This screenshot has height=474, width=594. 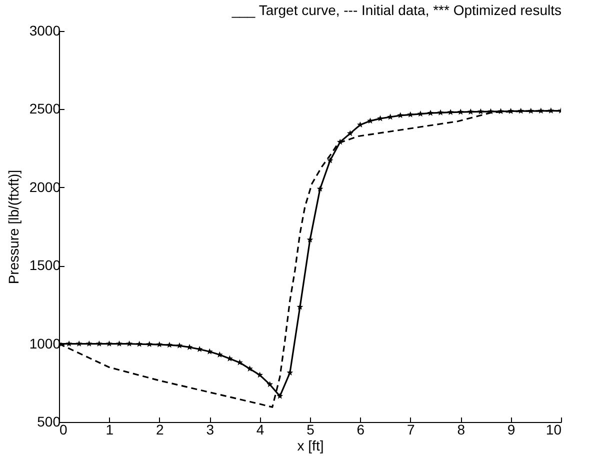 I want to click on x-tick-label: 6, so click(x=360, y=430).